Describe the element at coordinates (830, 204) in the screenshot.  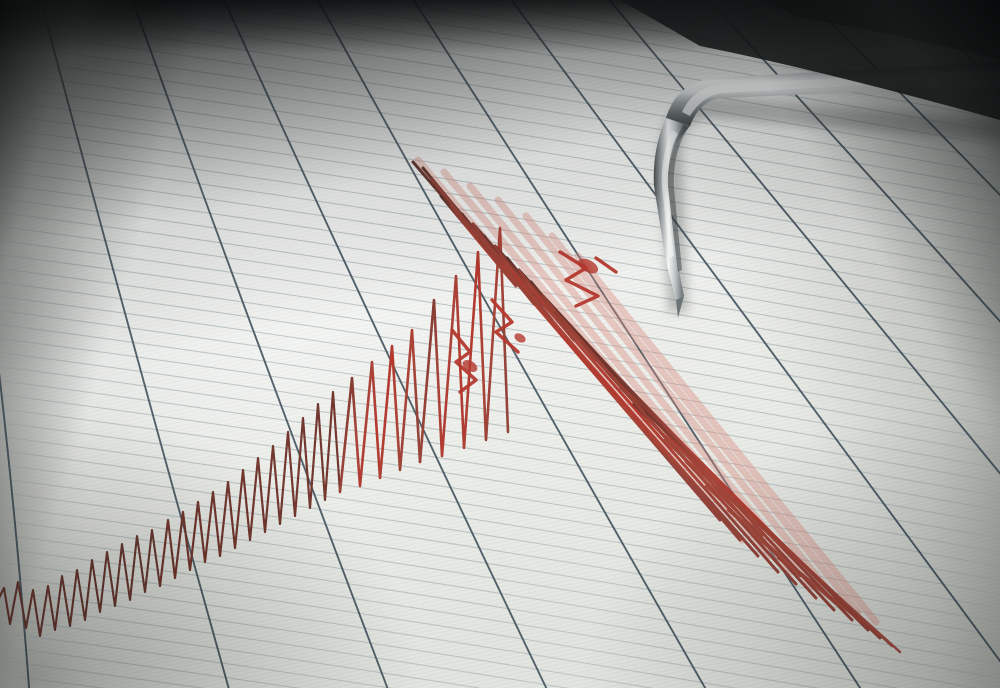
I see `stylus-shadow` at that location.